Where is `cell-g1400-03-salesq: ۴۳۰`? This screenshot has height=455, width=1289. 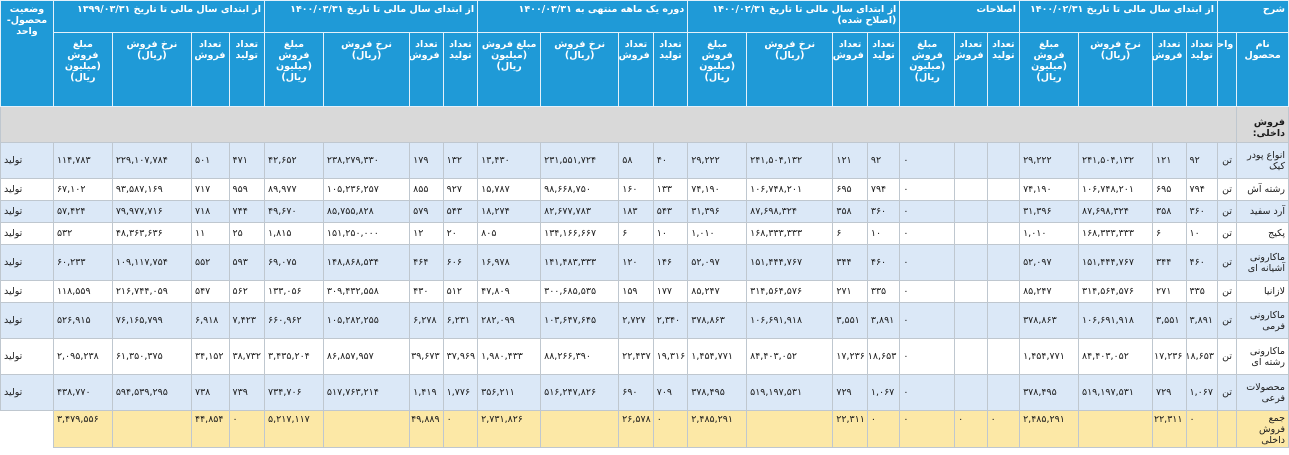
cell-g1400-03-salesq: ۴۳۰ is located at coordinates (426, 291).